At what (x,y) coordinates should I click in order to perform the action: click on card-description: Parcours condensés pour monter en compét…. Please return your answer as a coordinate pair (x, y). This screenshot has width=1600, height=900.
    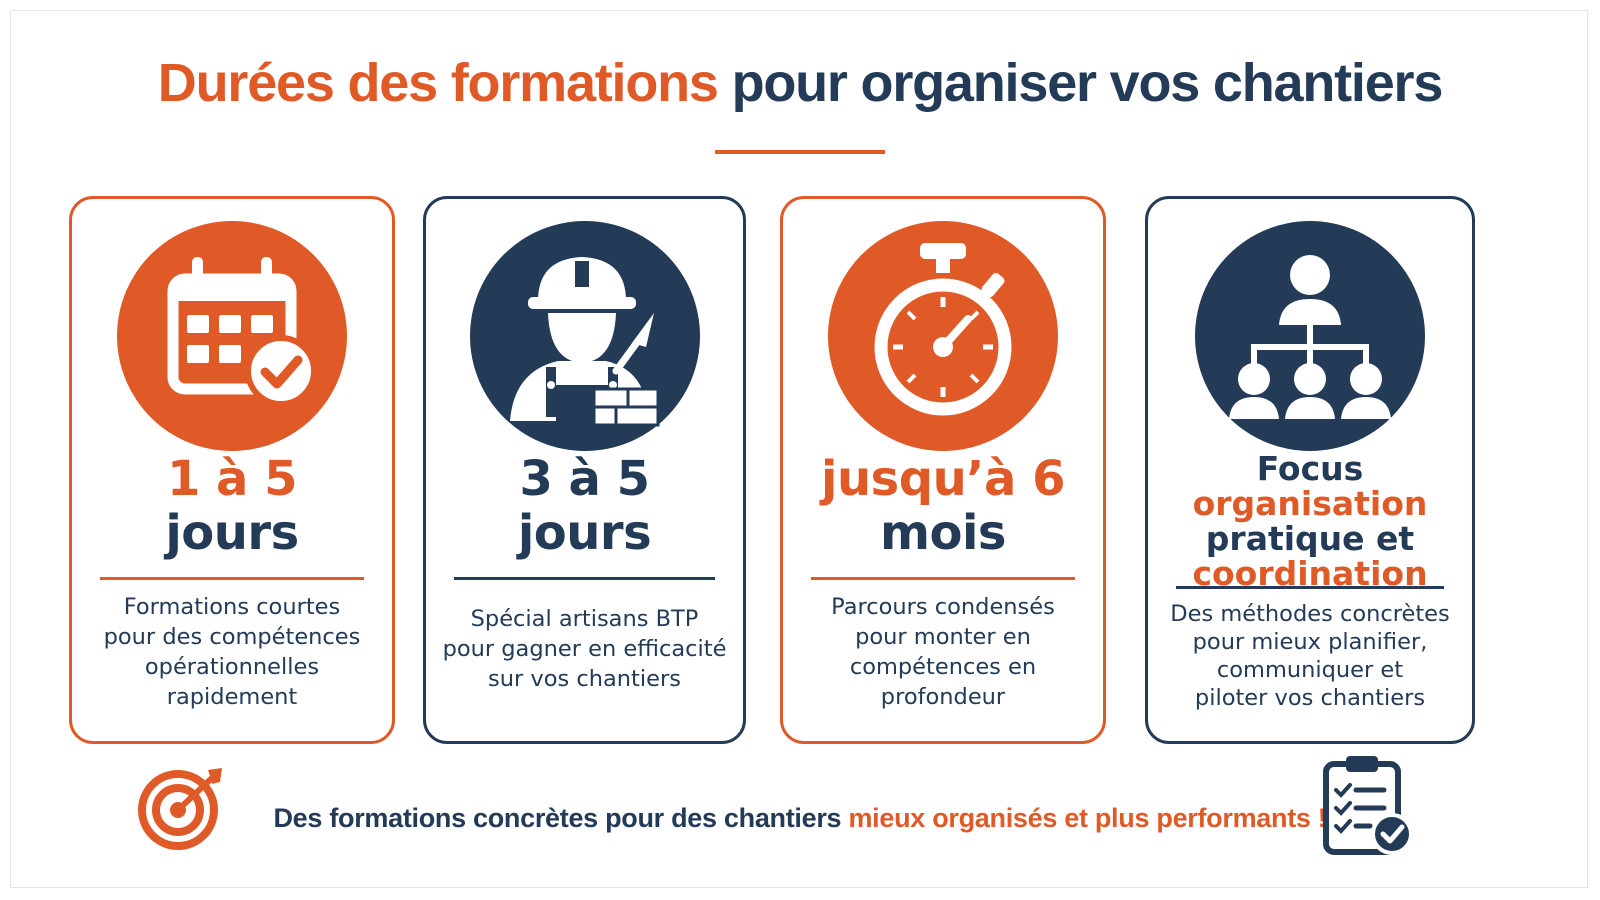
    Looking at the image, I should click on (943, 652).